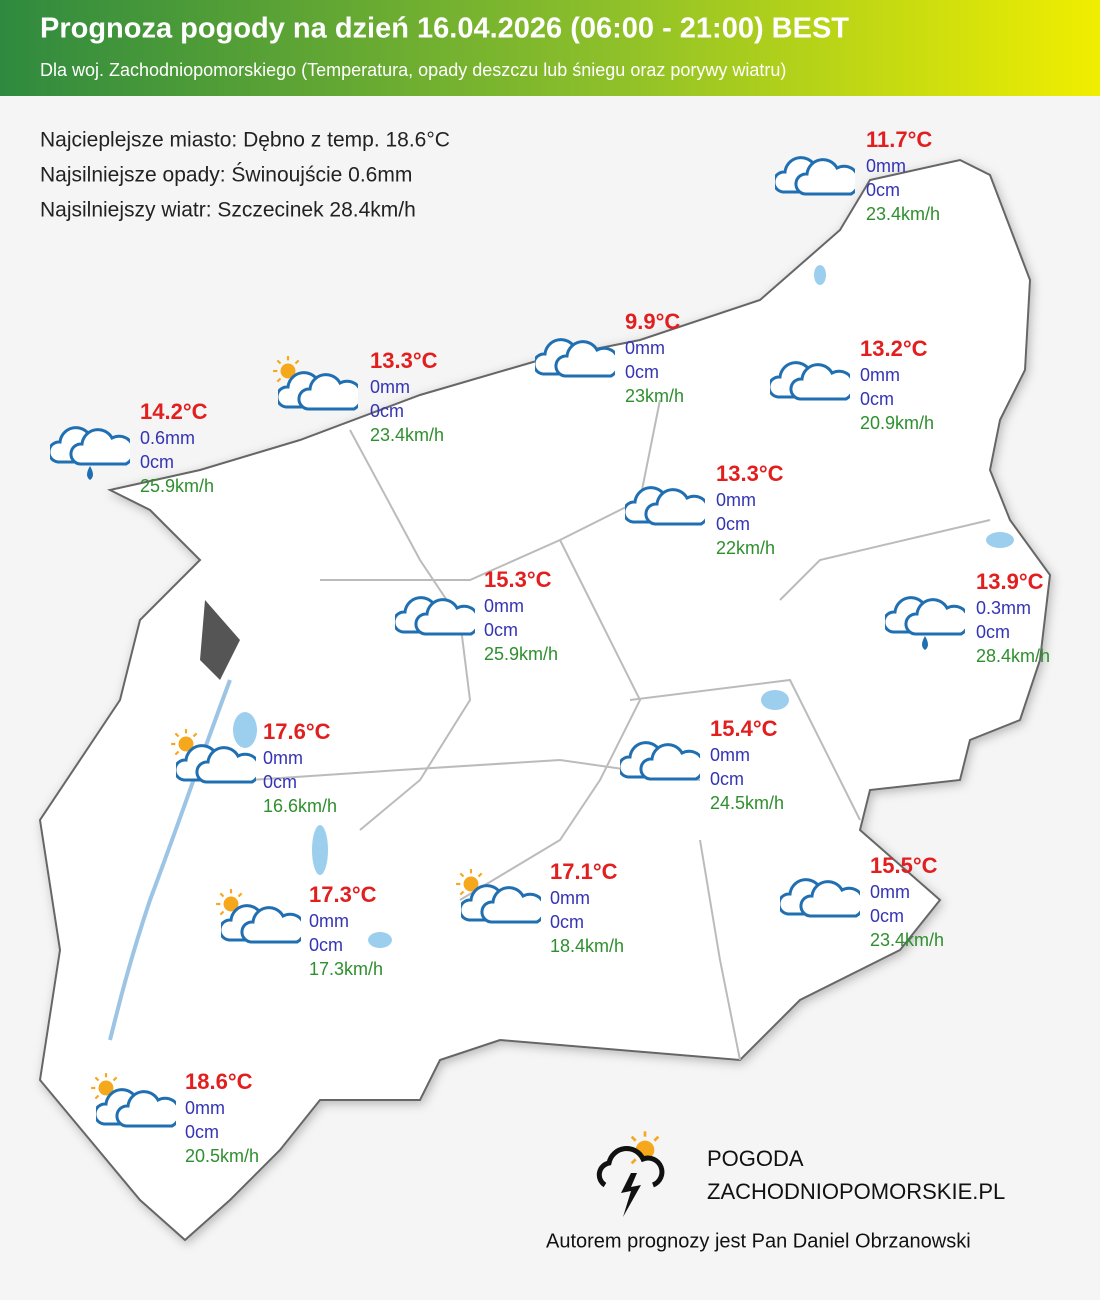 This screenshot has width=1100, height=1300. Describe the element at coordinates (755, 1158) in the screenshot. I see `logo-text: POGODA` at that location.